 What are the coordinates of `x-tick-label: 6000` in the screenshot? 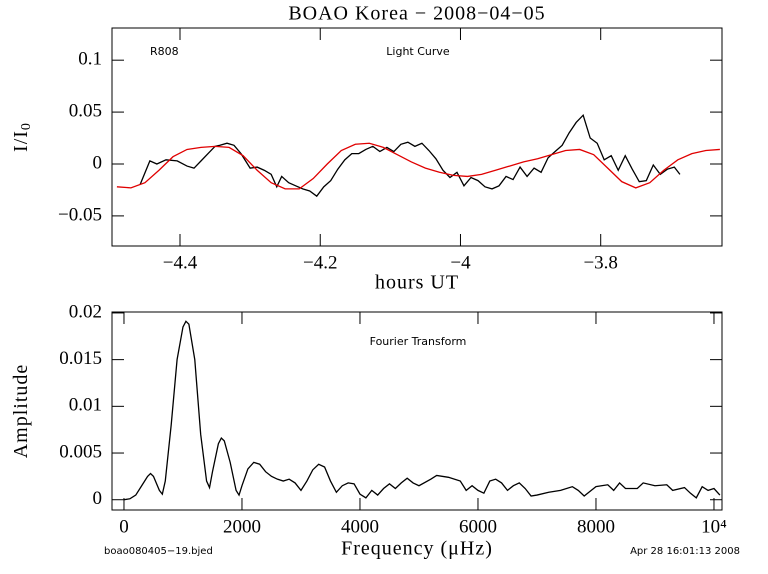 It's located at (478, 526).